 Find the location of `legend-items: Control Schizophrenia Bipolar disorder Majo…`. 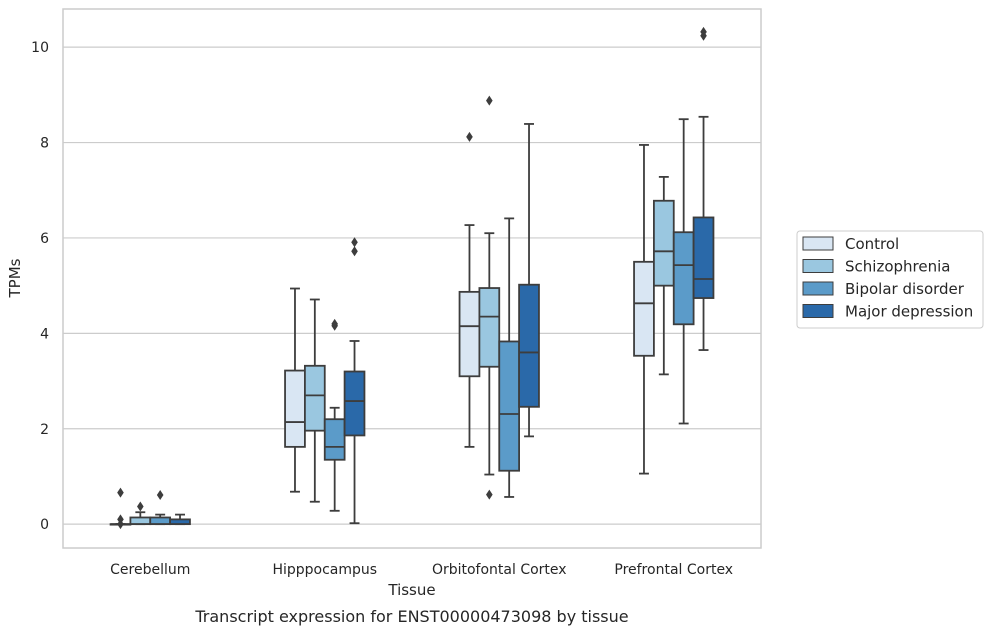

legend-items: Control Schizophrenia Bipolar disorder Majo… is located at coordinates (887, 278).